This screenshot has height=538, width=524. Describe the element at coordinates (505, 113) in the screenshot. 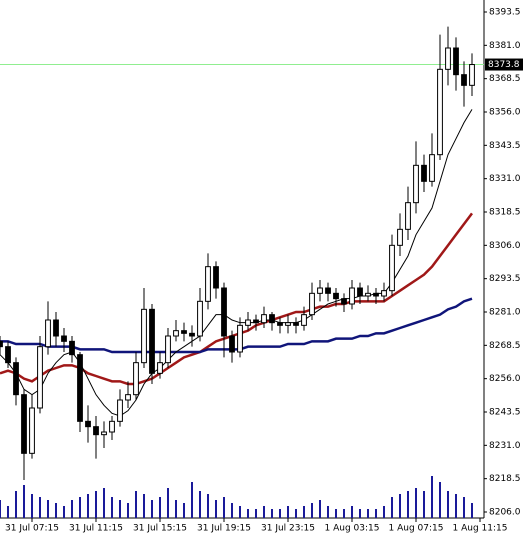

I see `y-tick-label: 8356.0` at that location.